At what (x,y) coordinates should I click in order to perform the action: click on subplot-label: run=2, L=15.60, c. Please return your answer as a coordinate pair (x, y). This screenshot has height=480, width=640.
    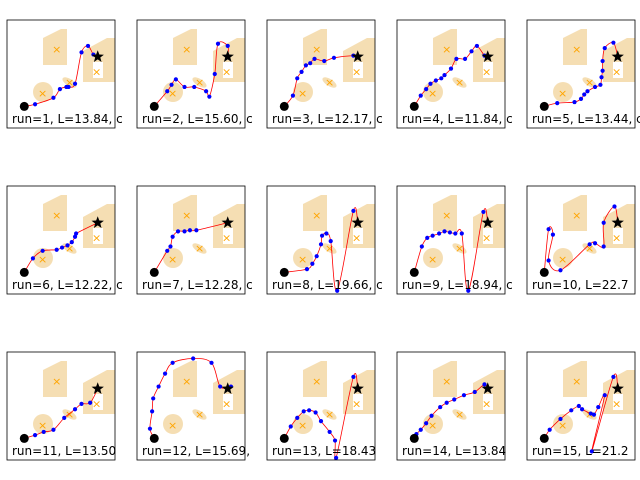
    Looking at the image, I should click on (197, 119).